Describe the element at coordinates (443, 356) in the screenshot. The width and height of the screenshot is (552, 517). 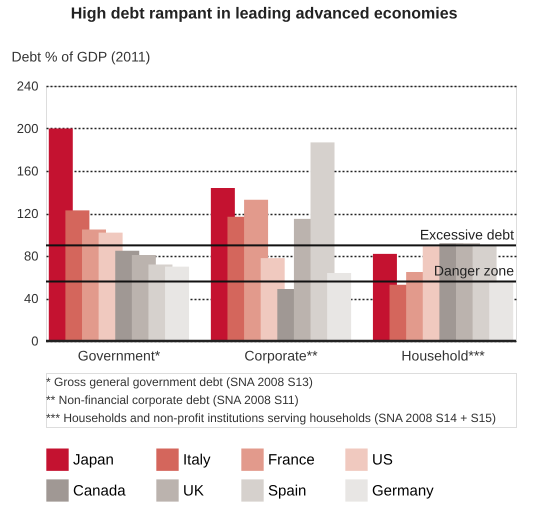
I see `x-tick-label: Household***` at that location.